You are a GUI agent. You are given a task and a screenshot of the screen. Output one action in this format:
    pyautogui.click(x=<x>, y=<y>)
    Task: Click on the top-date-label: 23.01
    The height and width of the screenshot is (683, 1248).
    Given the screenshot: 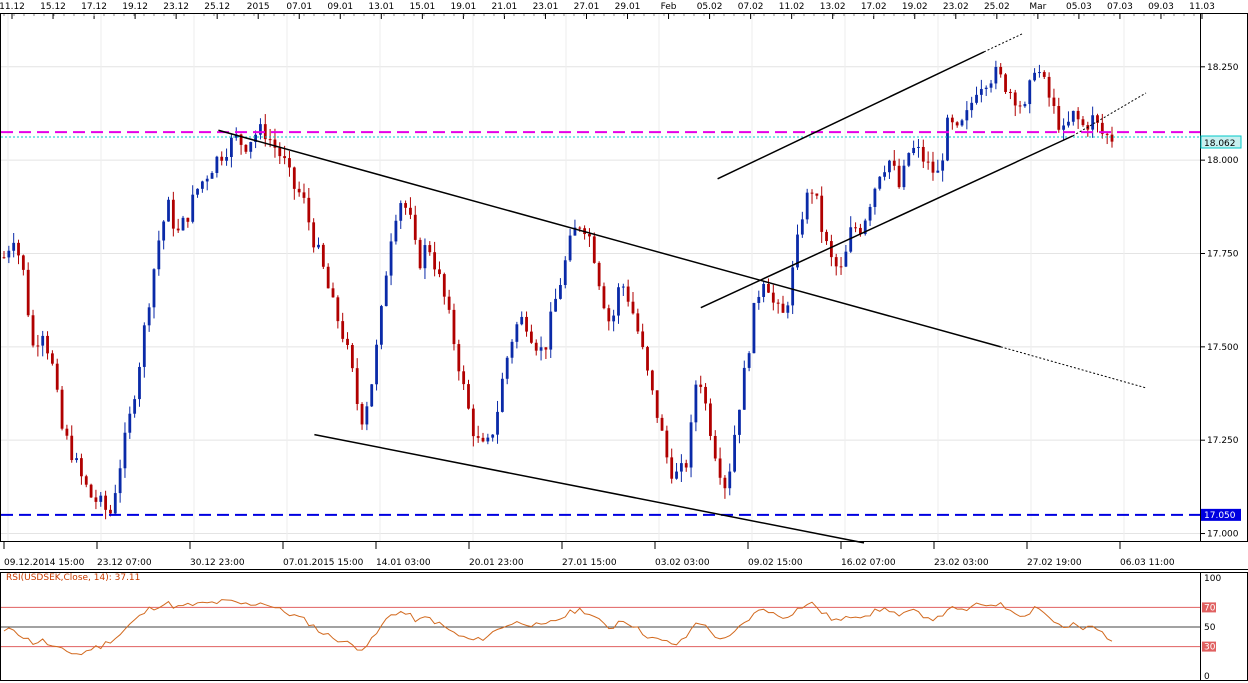 What is the action you would take?
    pyautogui.click(x=546, y=7)
    